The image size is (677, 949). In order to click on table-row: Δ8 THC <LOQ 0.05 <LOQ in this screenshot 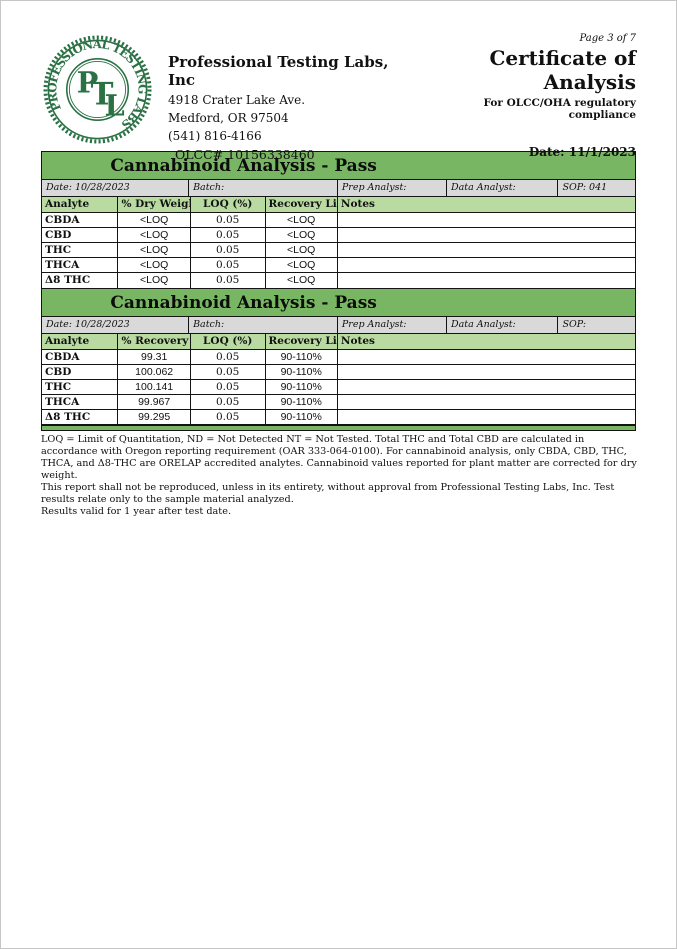, I will do `click(338, 280)`.